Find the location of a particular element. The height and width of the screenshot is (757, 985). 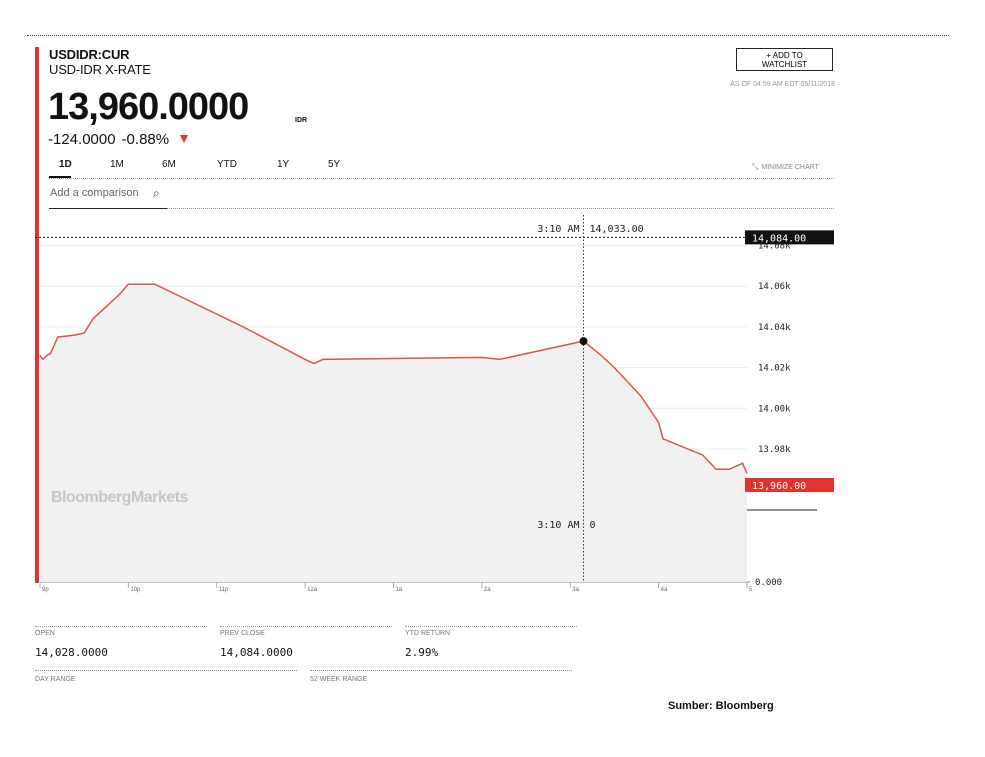

x-tick-label: 1a is located at coordinates (399, 590).